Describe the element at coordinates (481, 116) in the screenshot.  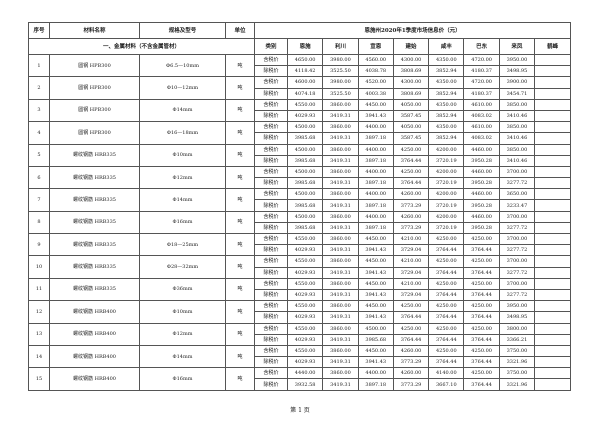
I see `price-cell: 4083.02` at that location.